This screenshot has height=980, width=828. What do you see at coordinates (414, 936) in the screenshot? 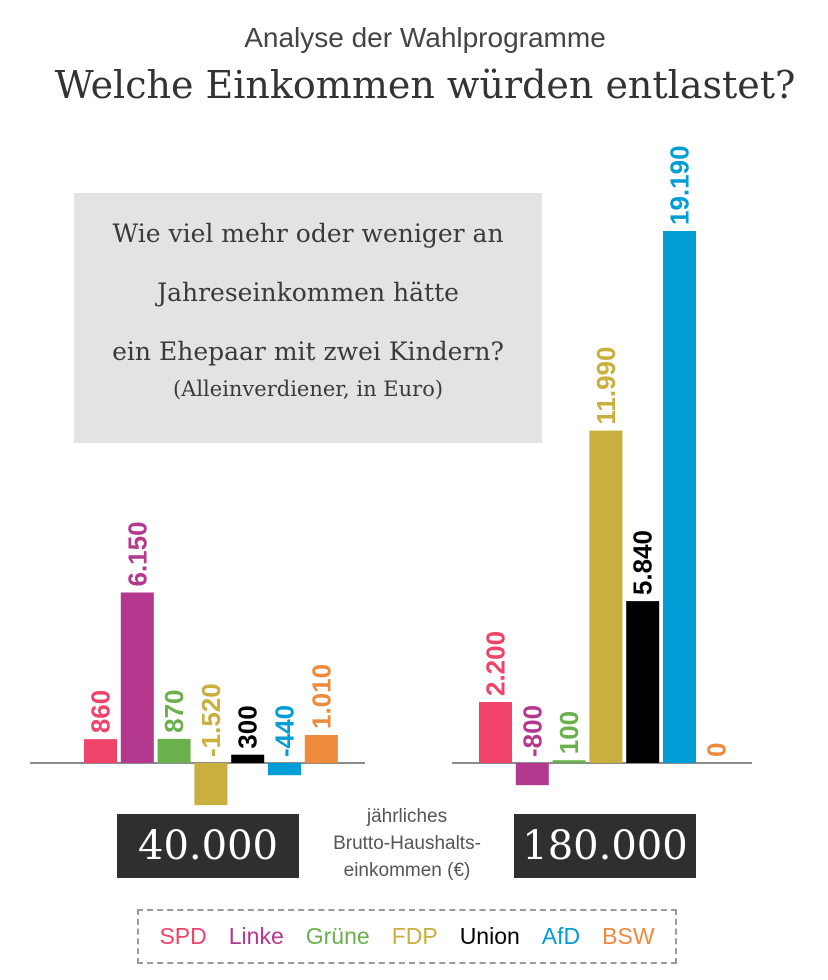
I see `legend-fdp: FDP` at bounding box center [414, 936].